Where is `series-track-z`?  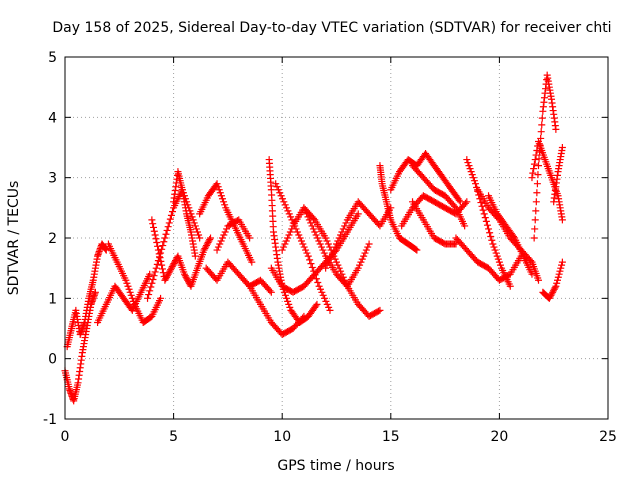
series-track-z is located at coordinates (510, 235).